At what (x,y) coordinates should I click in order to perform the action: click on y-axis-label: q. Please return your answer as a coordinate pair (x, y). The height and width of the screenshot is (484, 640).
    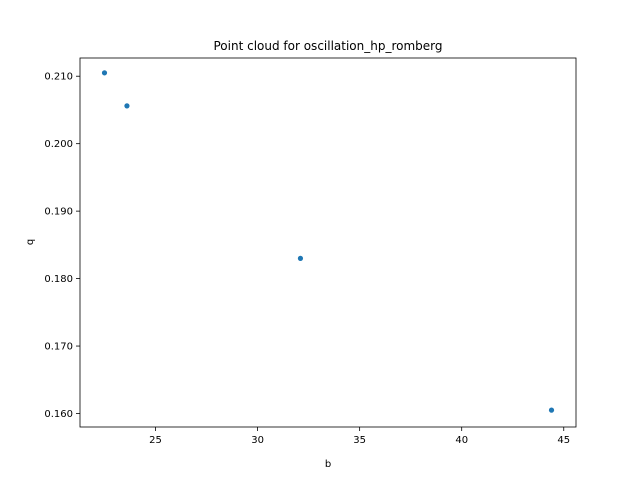
    Looking at the image, I should click on (30, 242).